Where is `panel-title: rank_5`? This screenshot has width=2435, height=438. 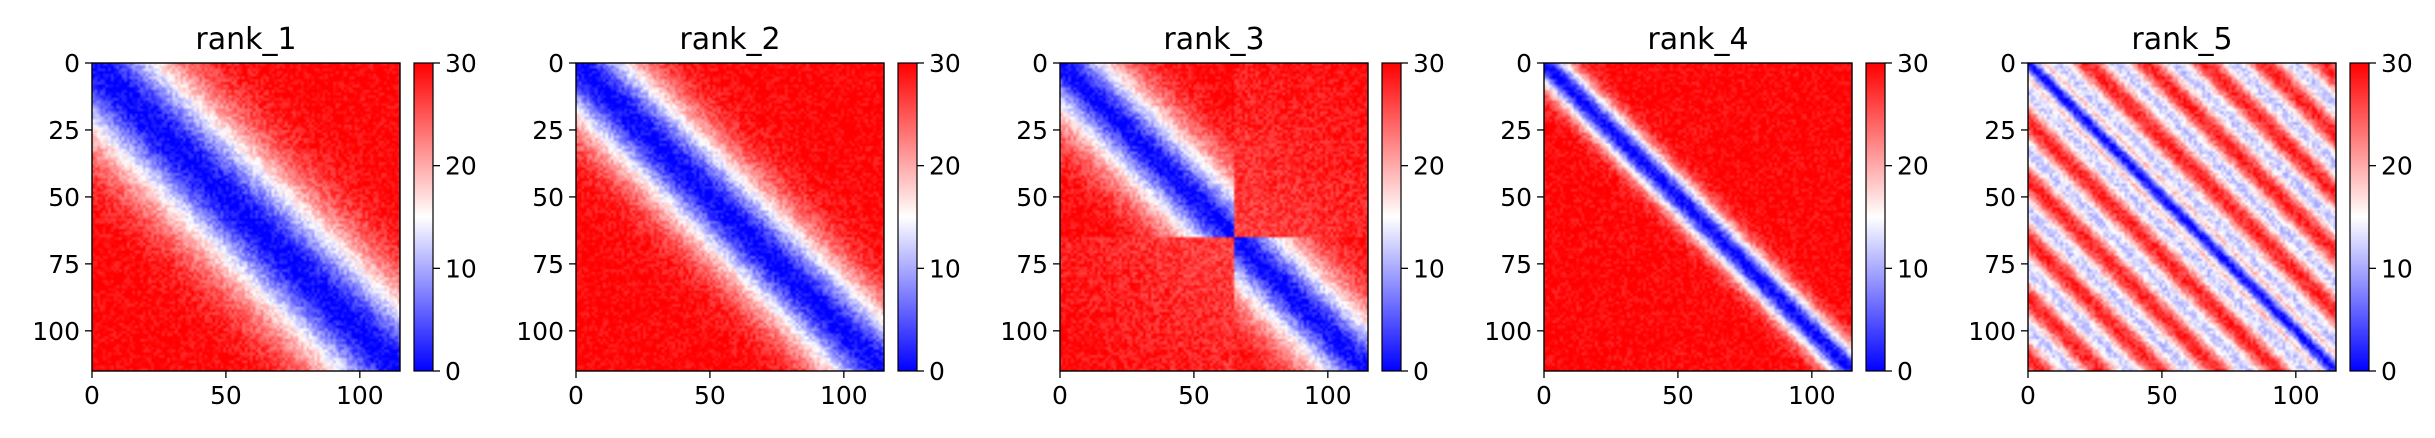 panel-title: rank_5 is located at coordinates (2181, 39).